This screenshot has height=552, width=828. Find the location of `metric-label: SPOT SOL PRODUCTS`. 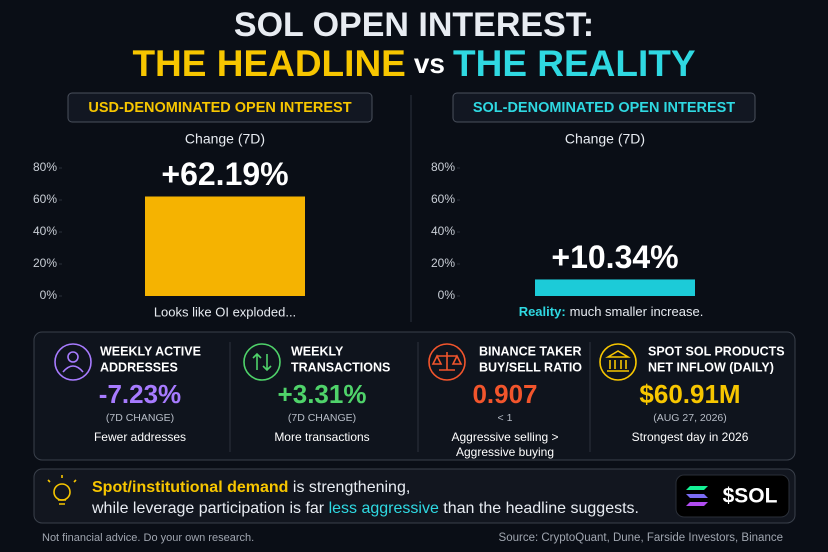

metric-label: SPOT SOL PRODUCTS is located at coordinates (716, 351).